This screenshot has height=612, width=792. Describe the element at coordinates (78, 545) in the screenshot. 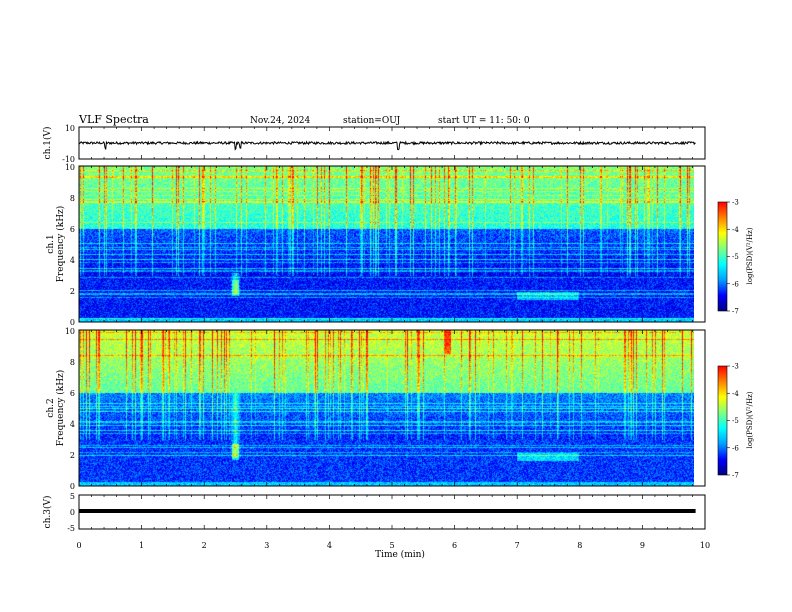

I see `time-tick-label: 0` at that location.